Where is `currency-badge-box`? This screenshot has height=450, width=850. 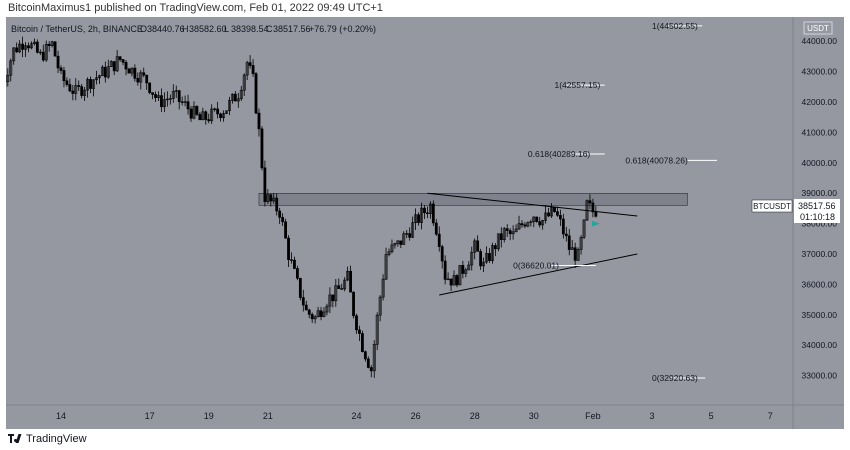 currency-badge-box is located at coordinates (818, 28).